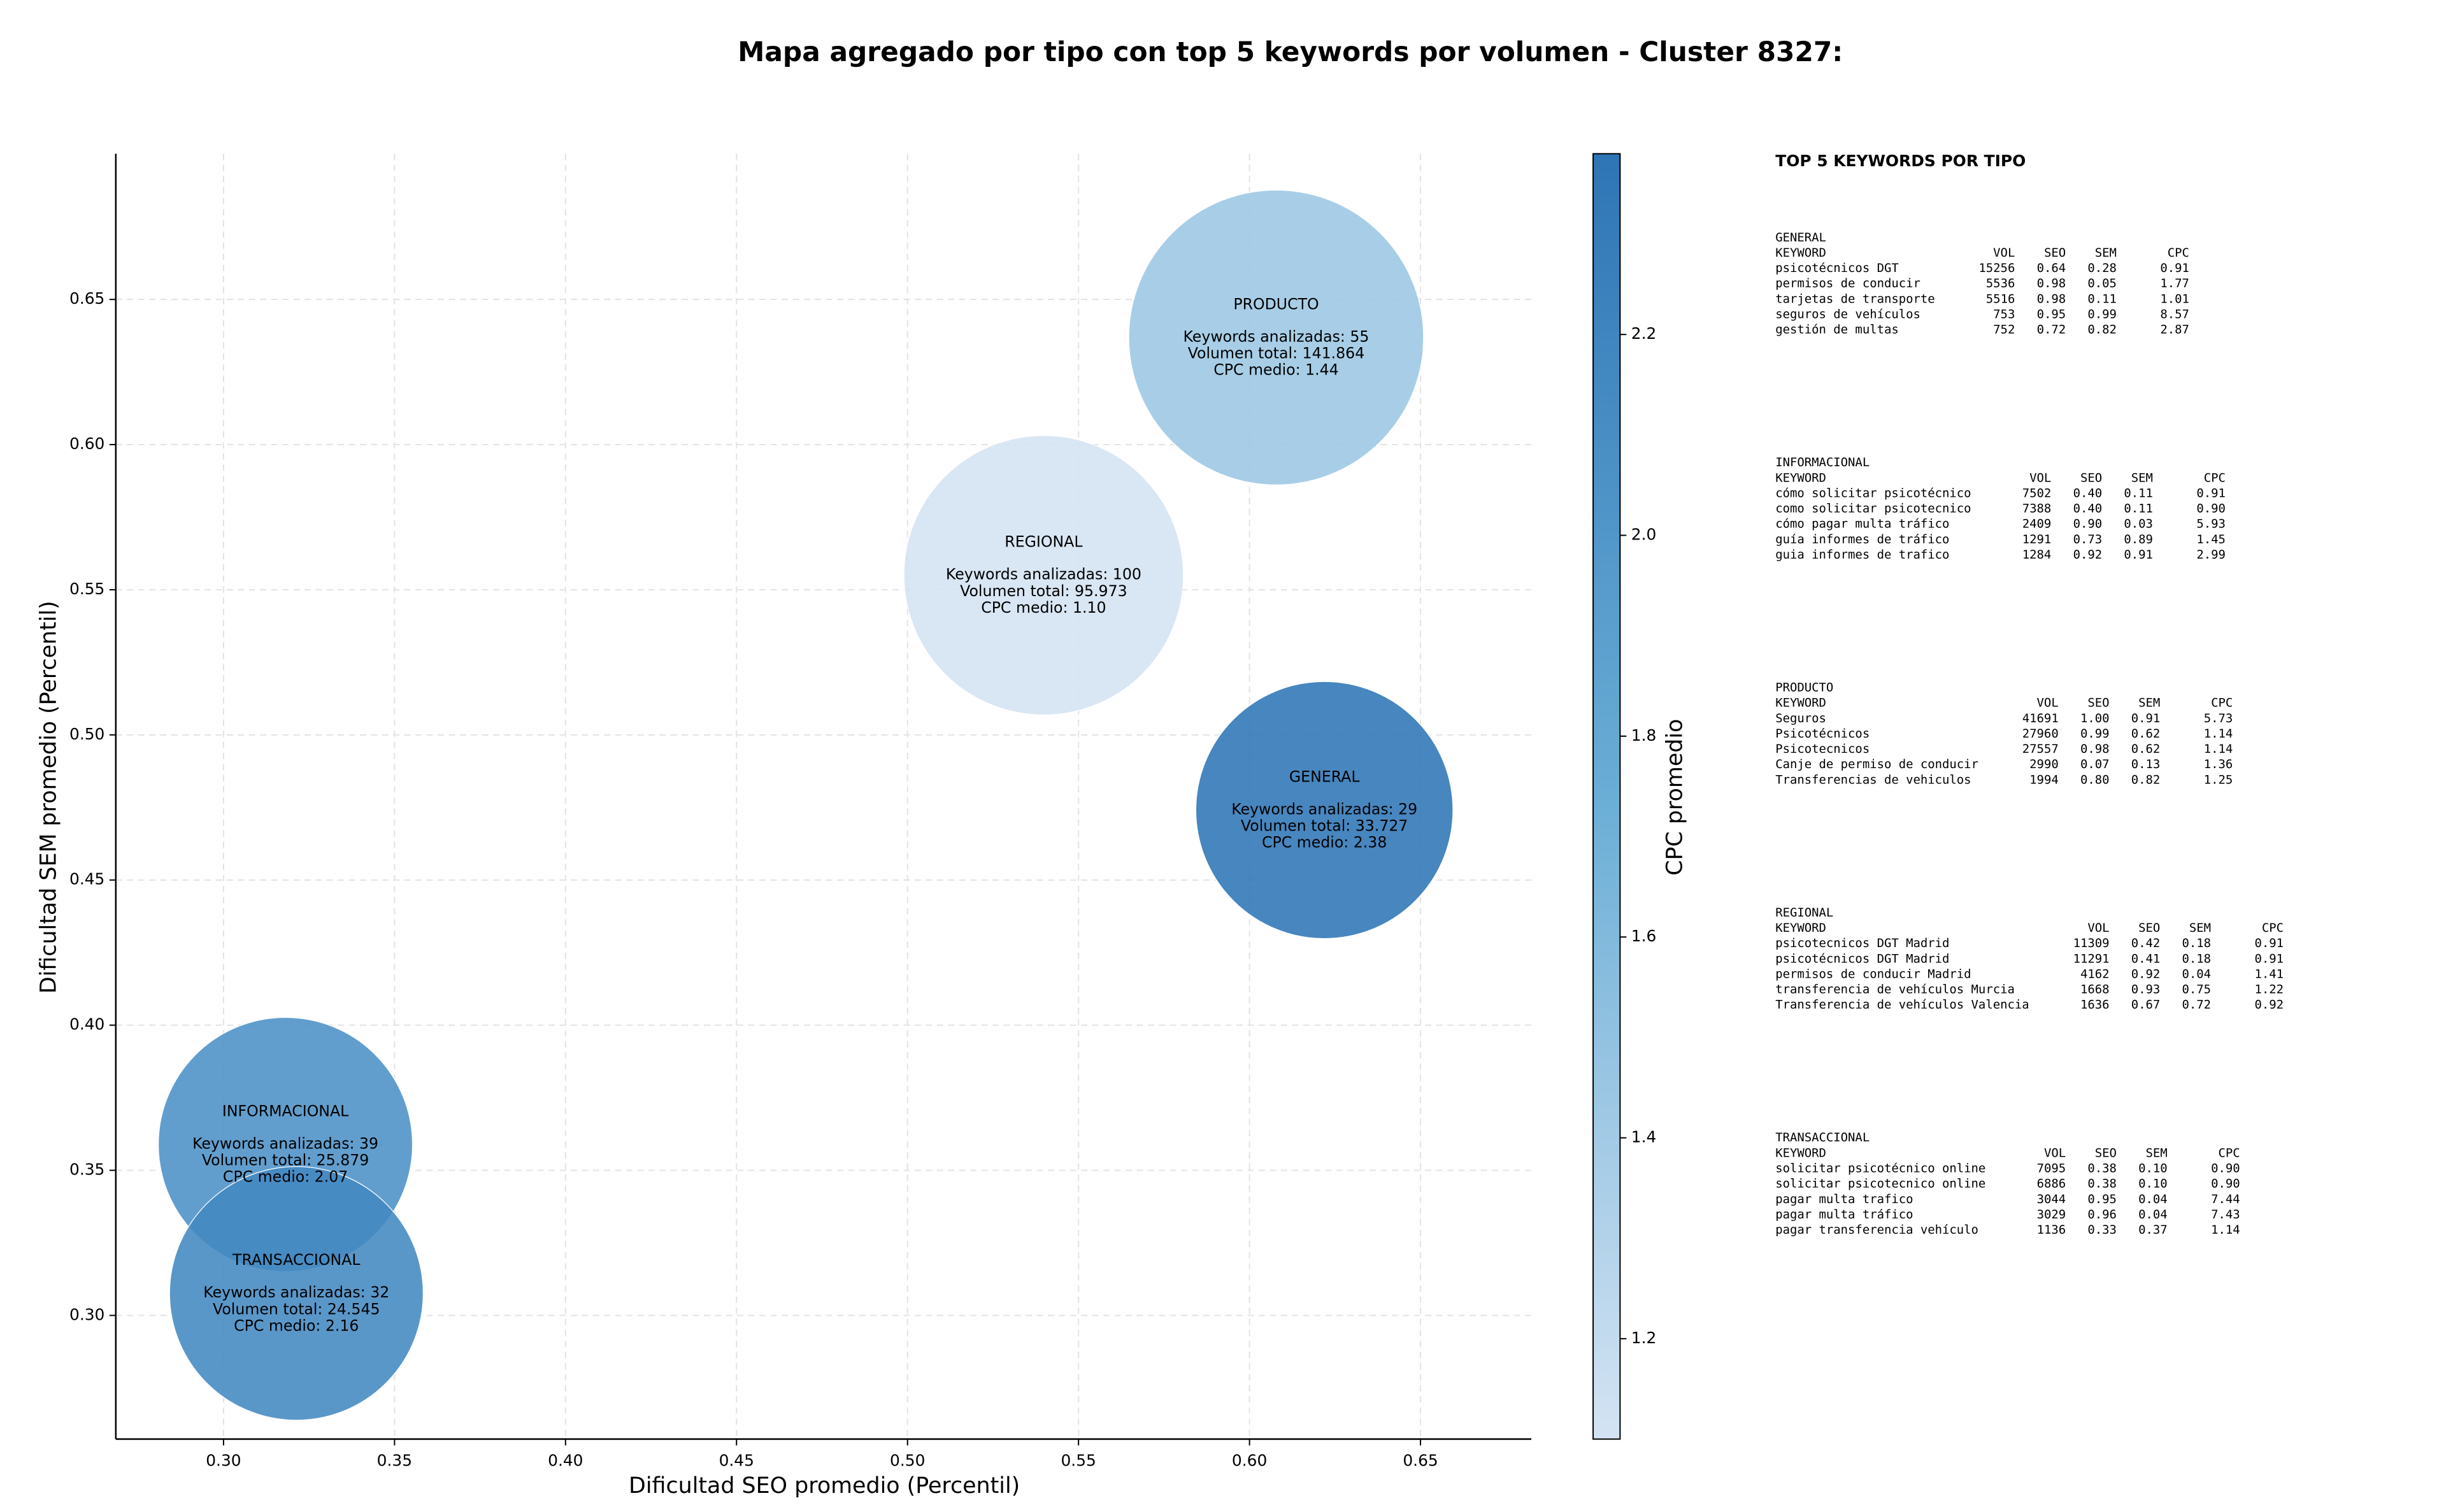 The height and width of the screenshot is (1512, 2446). Describe the element at coordinates (2269, 990) in the screenshot. I see `value-cell: 1.22` at that location.